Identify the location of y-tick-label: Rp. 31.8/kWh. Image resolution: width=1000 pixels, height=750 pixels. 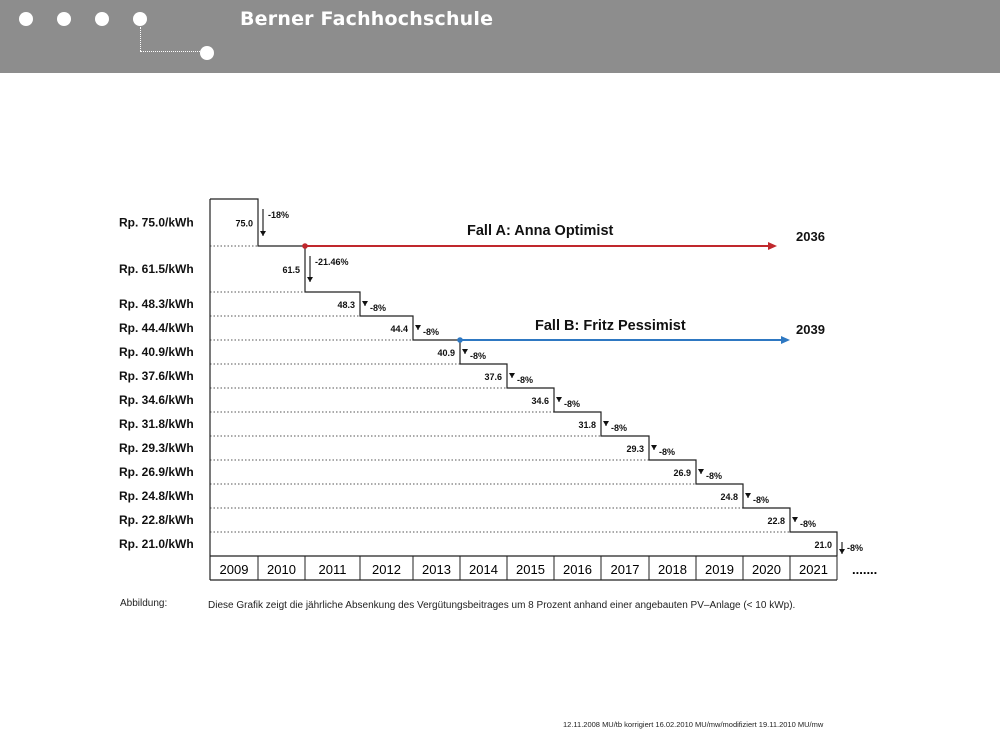
(156, 424).